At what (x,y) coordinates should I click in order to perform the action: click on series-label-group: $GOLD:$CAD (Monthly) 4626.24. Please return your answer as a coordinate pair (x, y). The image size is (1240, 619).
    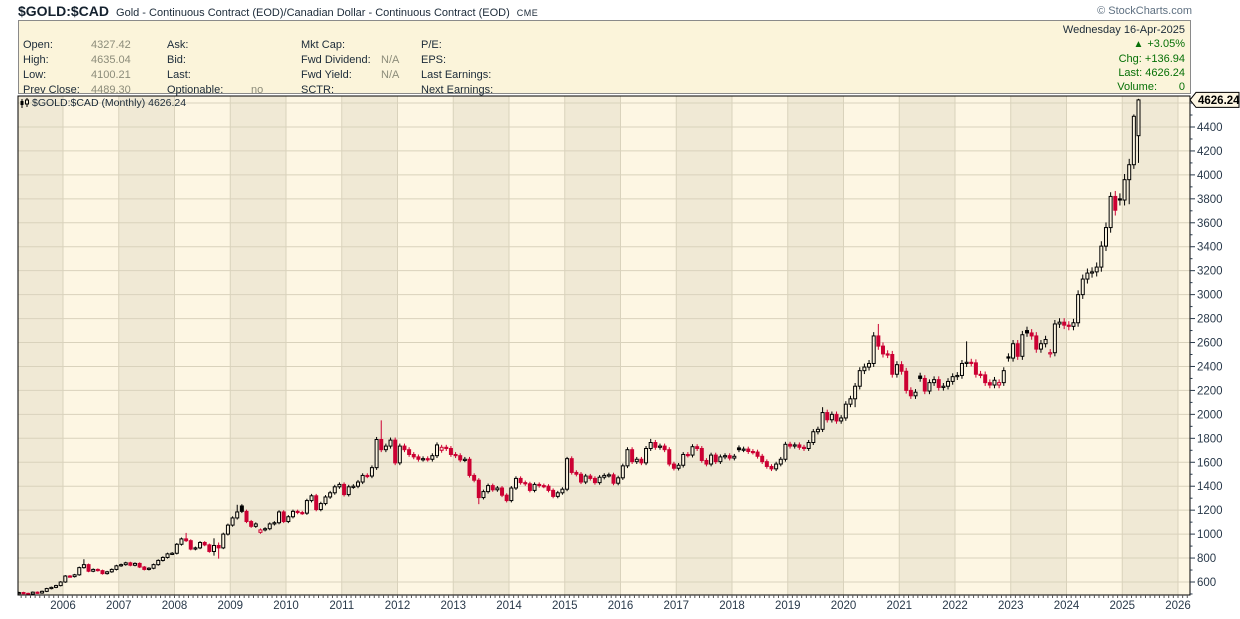
    Looking at the image, I should click on (103, 103).